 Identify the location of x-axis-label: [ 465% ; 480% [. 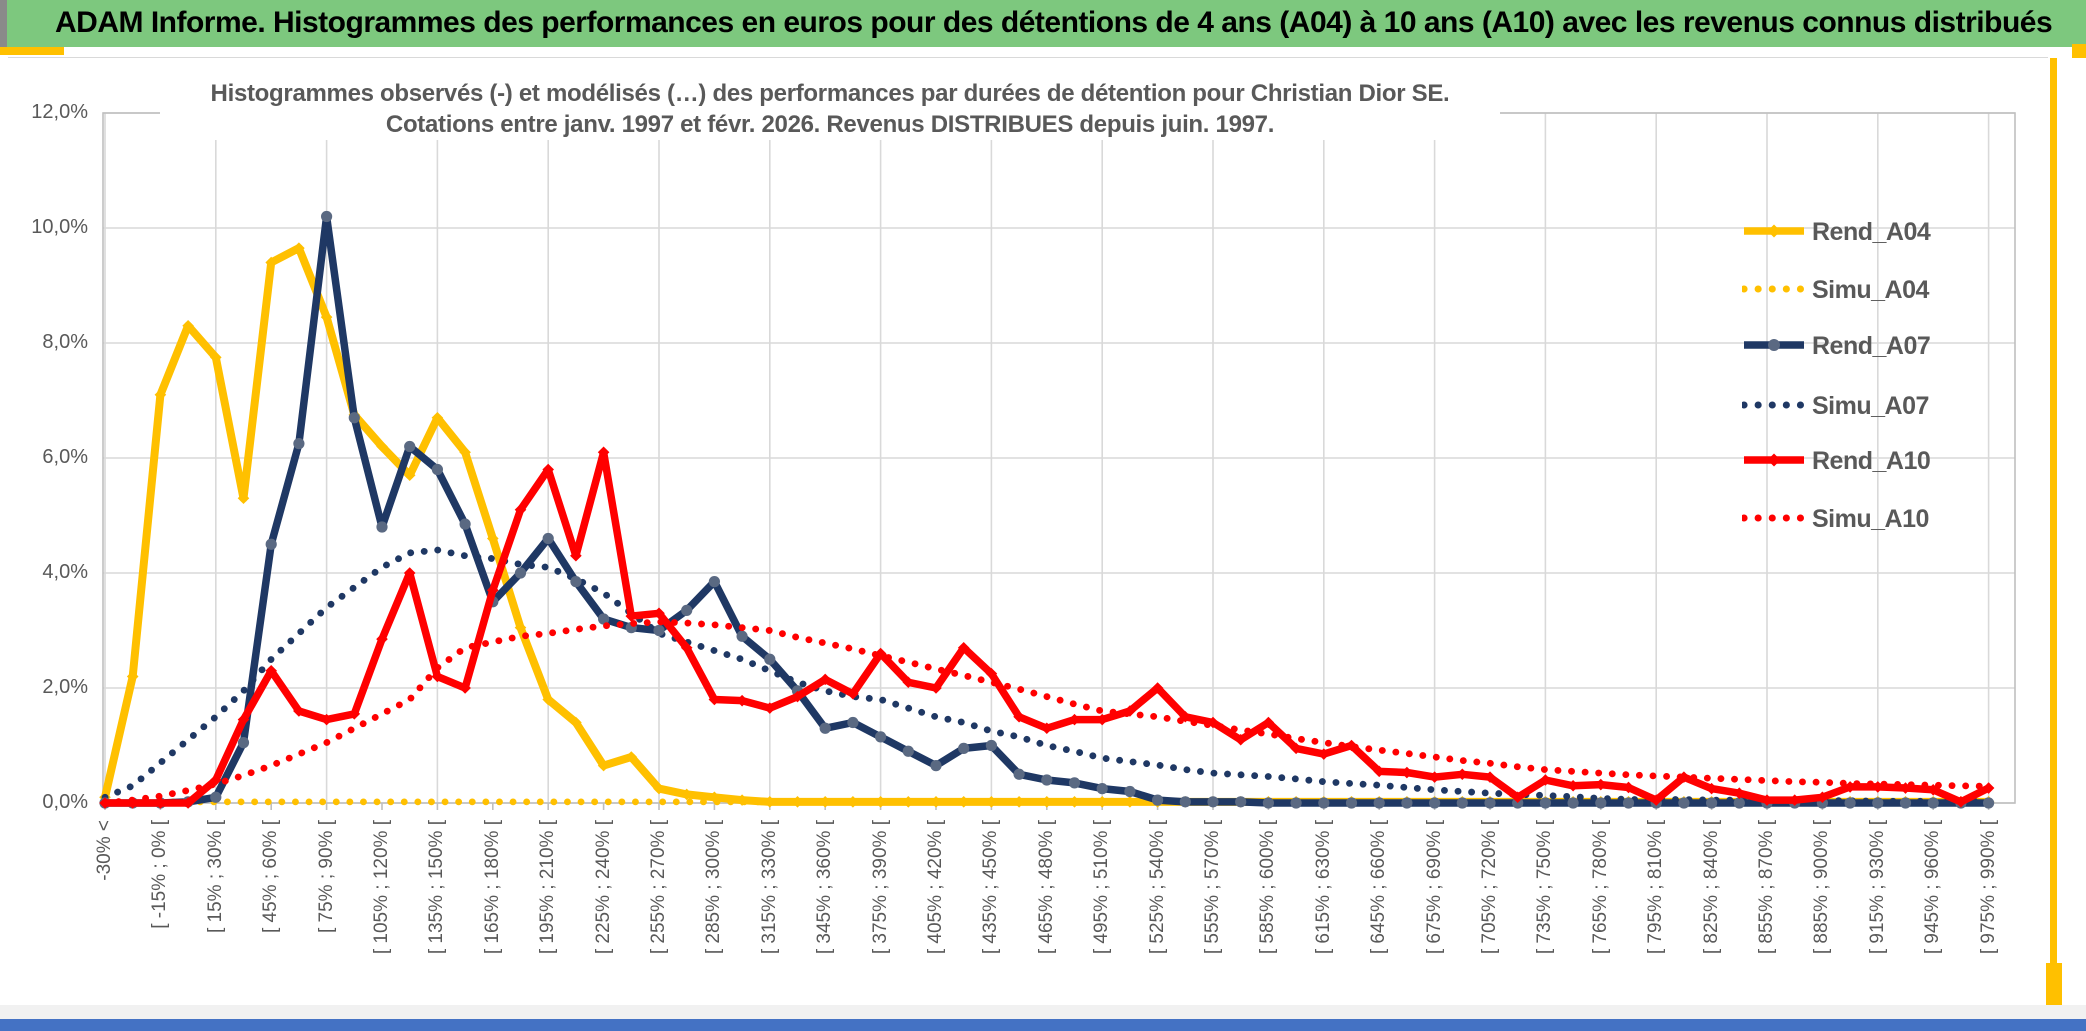
(1046, 887).